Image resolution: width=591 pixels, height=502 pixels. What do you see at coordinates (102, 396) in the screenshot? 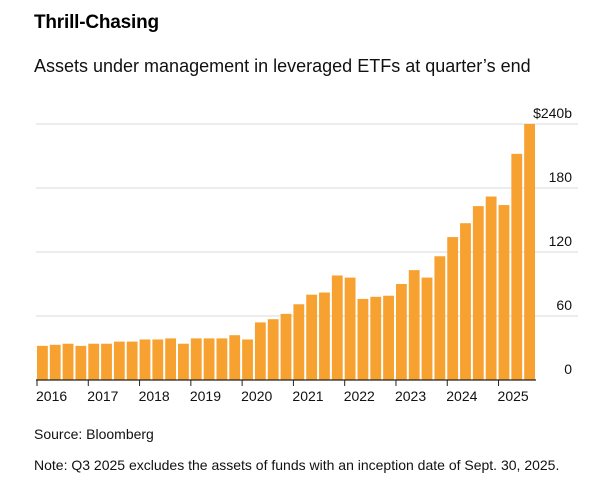
I see `x-tick-label: 2017` at bounding box center [102, 396].